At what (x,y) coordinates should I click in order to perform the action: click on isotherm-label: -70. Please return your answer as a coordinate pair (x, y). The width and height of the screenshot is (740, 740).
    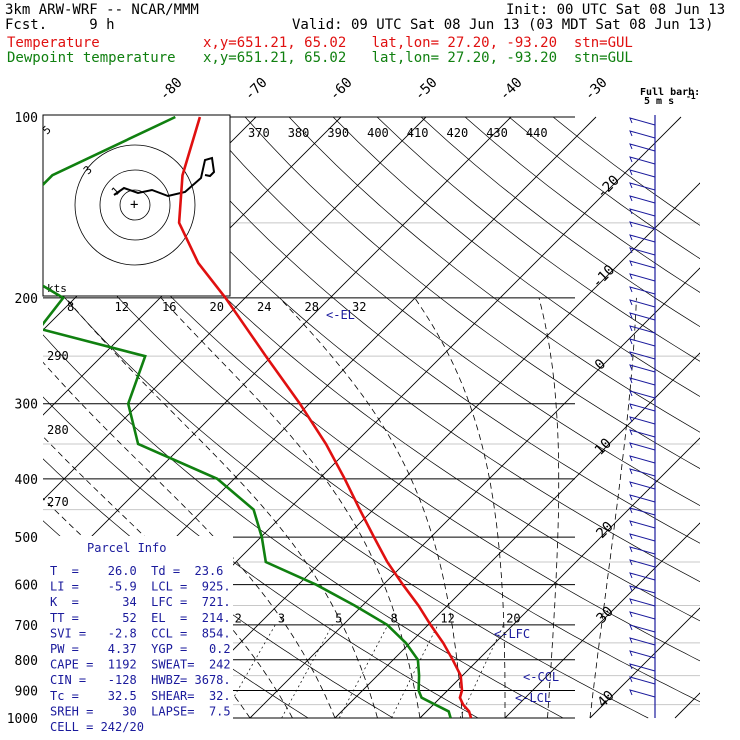
    Looking at the image, I should click on (256, 89).